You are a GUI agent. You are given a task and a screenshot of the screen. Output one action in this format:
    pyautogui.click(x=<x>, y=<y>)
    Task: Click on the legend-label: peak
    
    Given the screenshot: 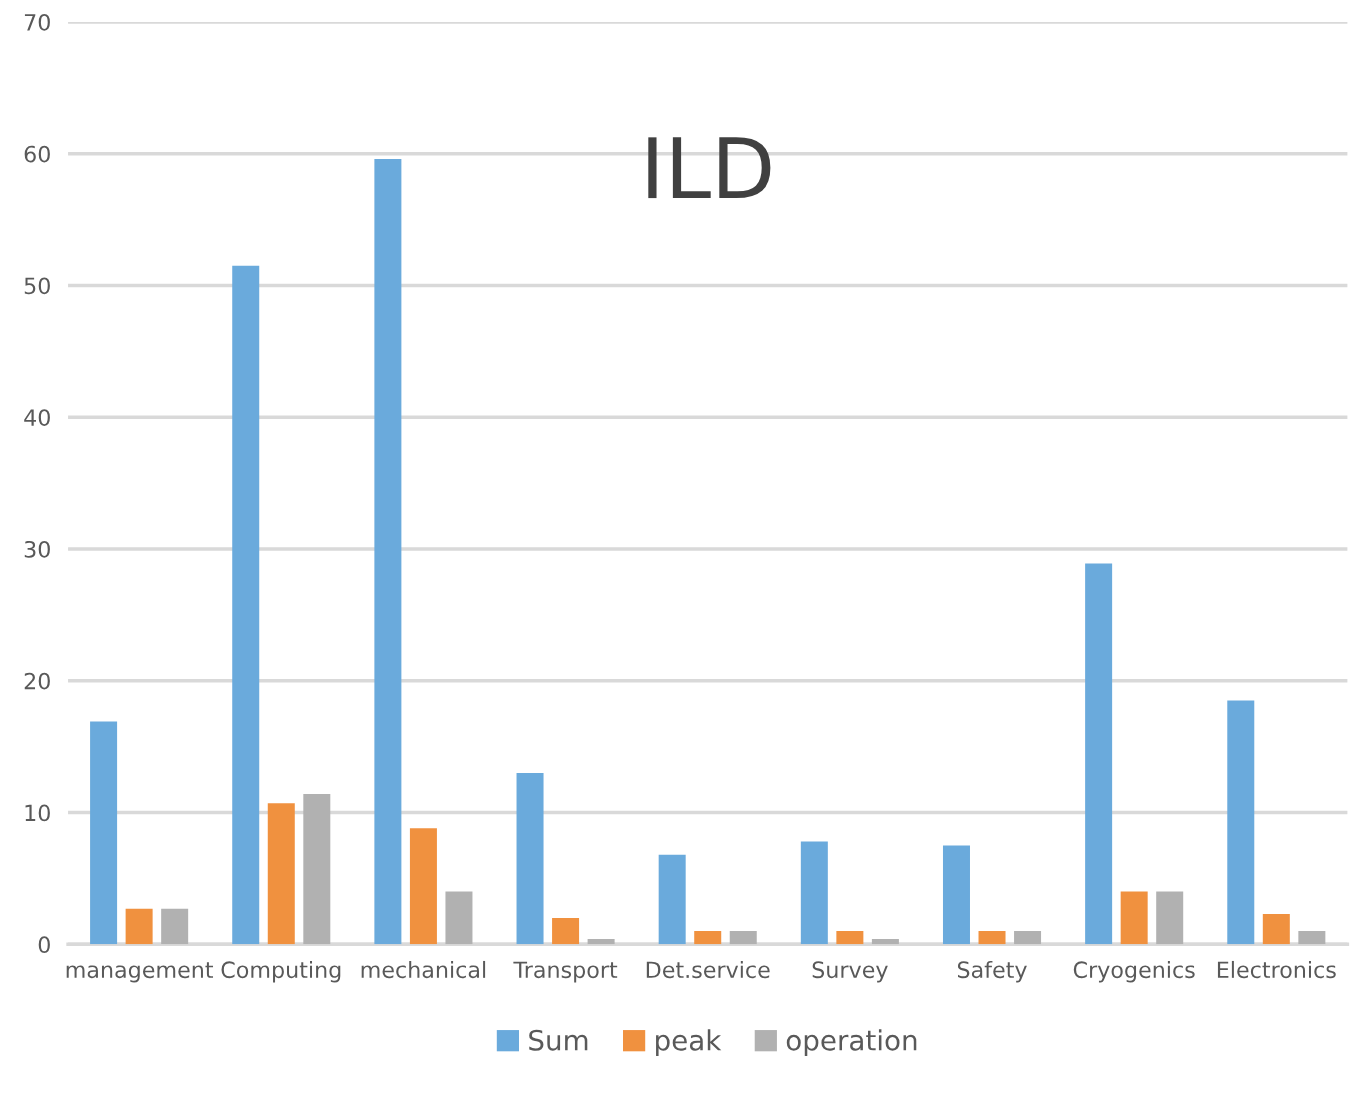 What is the action you would take?
    pyautogui.click(x=689, y=1043)
    